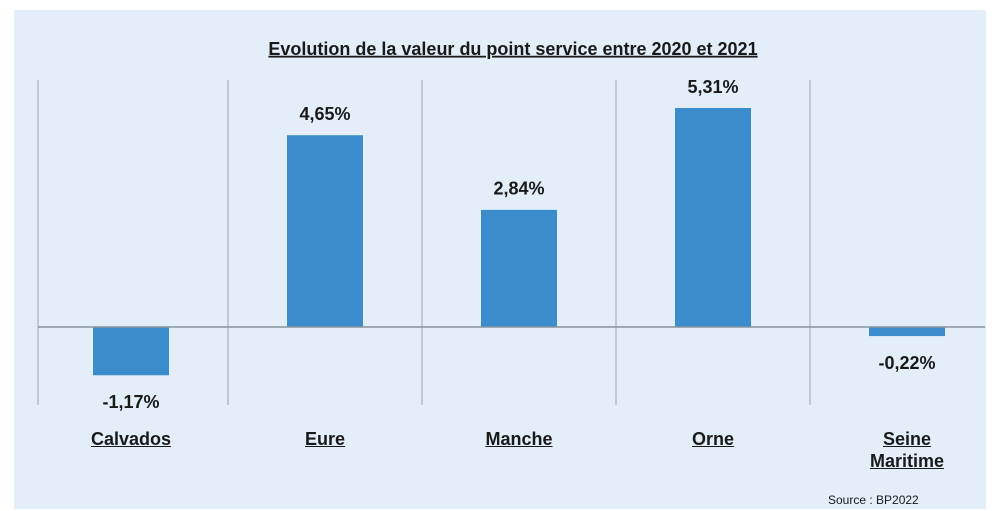 This screenshot has height=511, width=1001. What do you see at coordinates (131, 439) in the screenshot?
I see `x-tick-label: Calvados` at bounding box center [131, 439].